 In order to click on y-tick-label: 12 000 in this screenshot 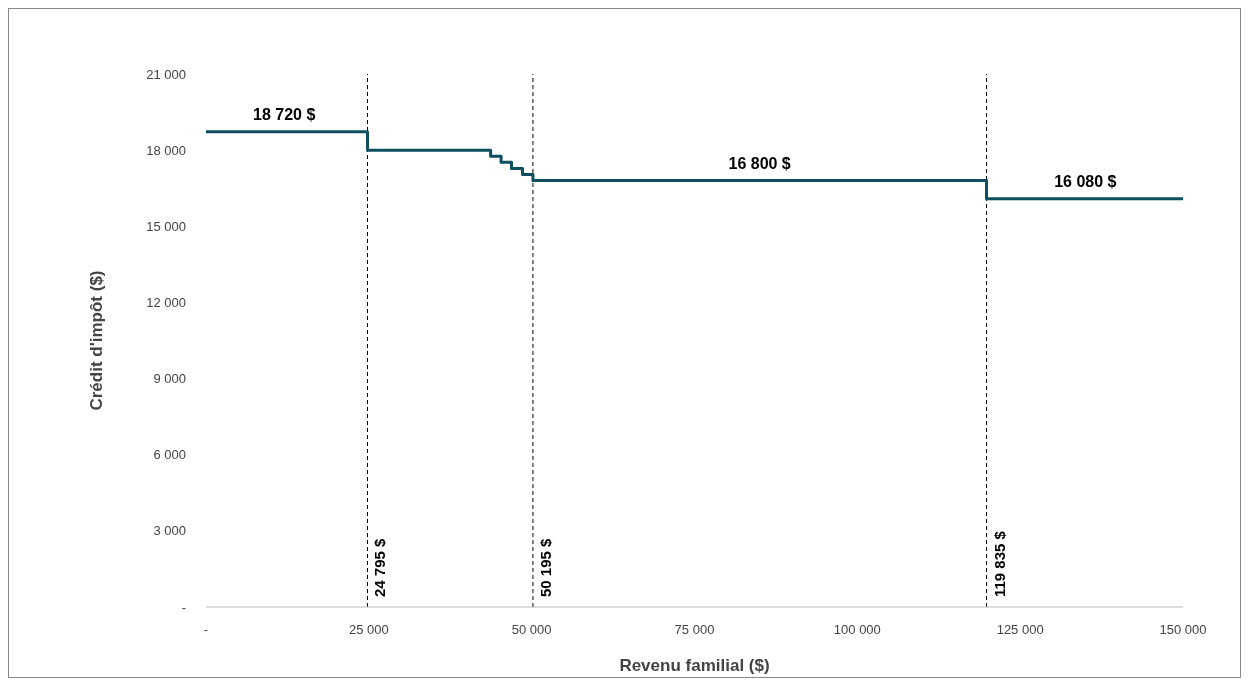, I will do `click(166, 303)`.